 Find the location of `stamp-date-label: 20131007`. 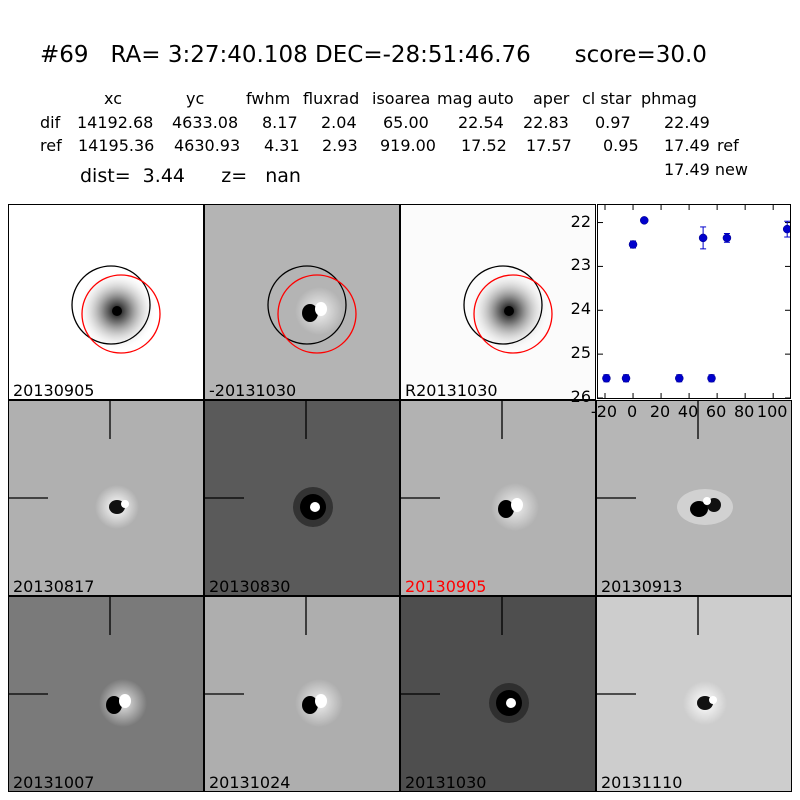

stamp-date-label: 20131007 is located at coordinates (54, 782).